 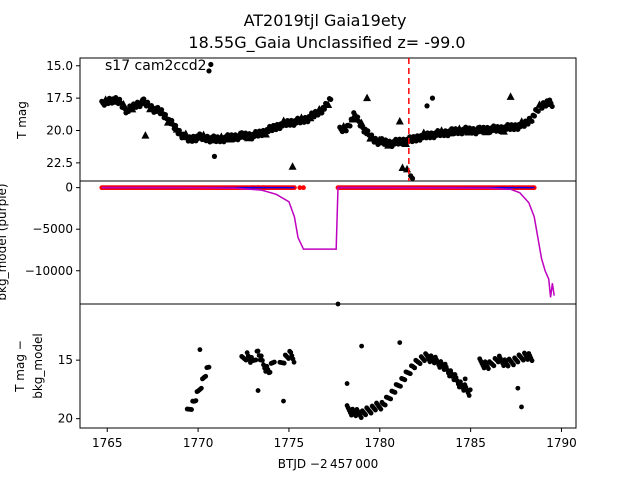 What do you see at coordinates (107, 443) in the screenshot?
I see `x-tick-label: 1765` at bounding box center [107, 443].